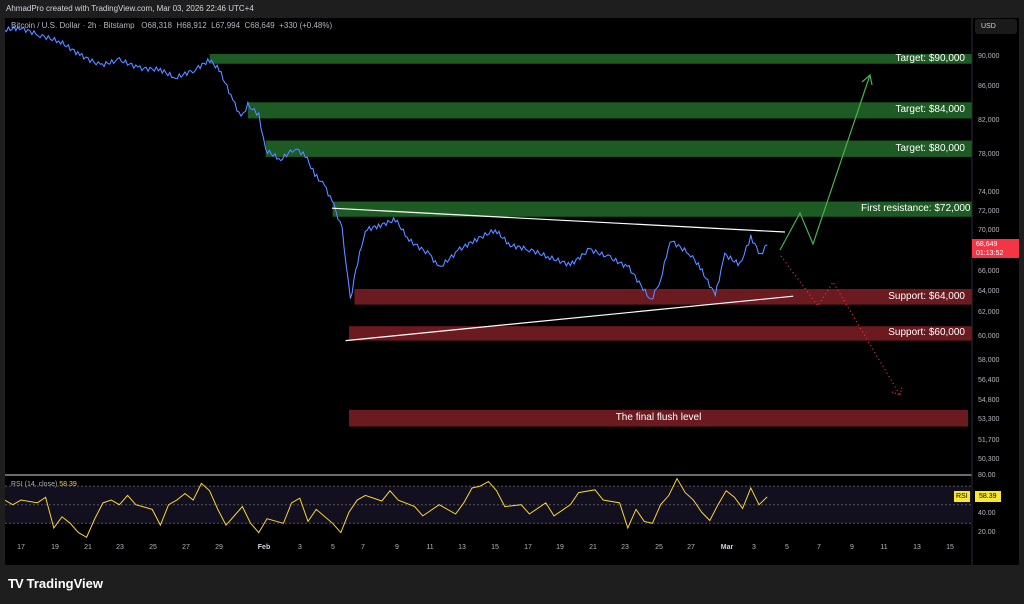  What do you see at coordinates (989, 86) in the screenshot?
I see `price-tick: 86,000` at bounding box center [989, 86].